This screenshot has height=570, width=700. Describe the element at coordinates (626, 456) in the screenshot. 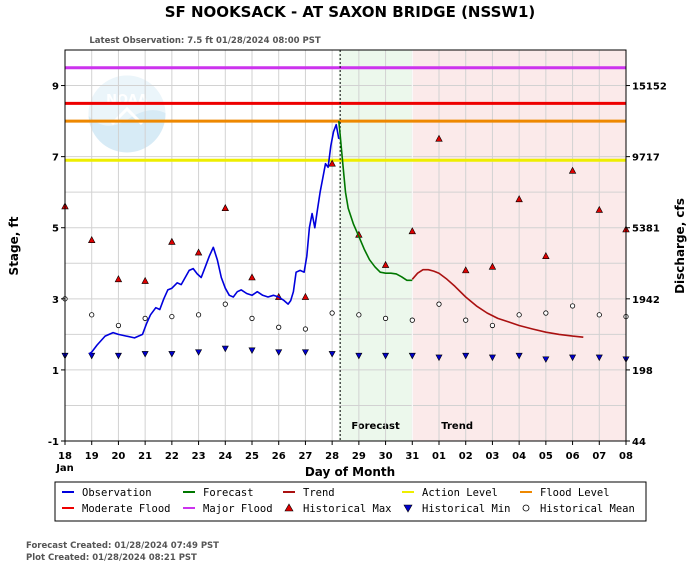

I see `x-tick-label: 08` at that location.